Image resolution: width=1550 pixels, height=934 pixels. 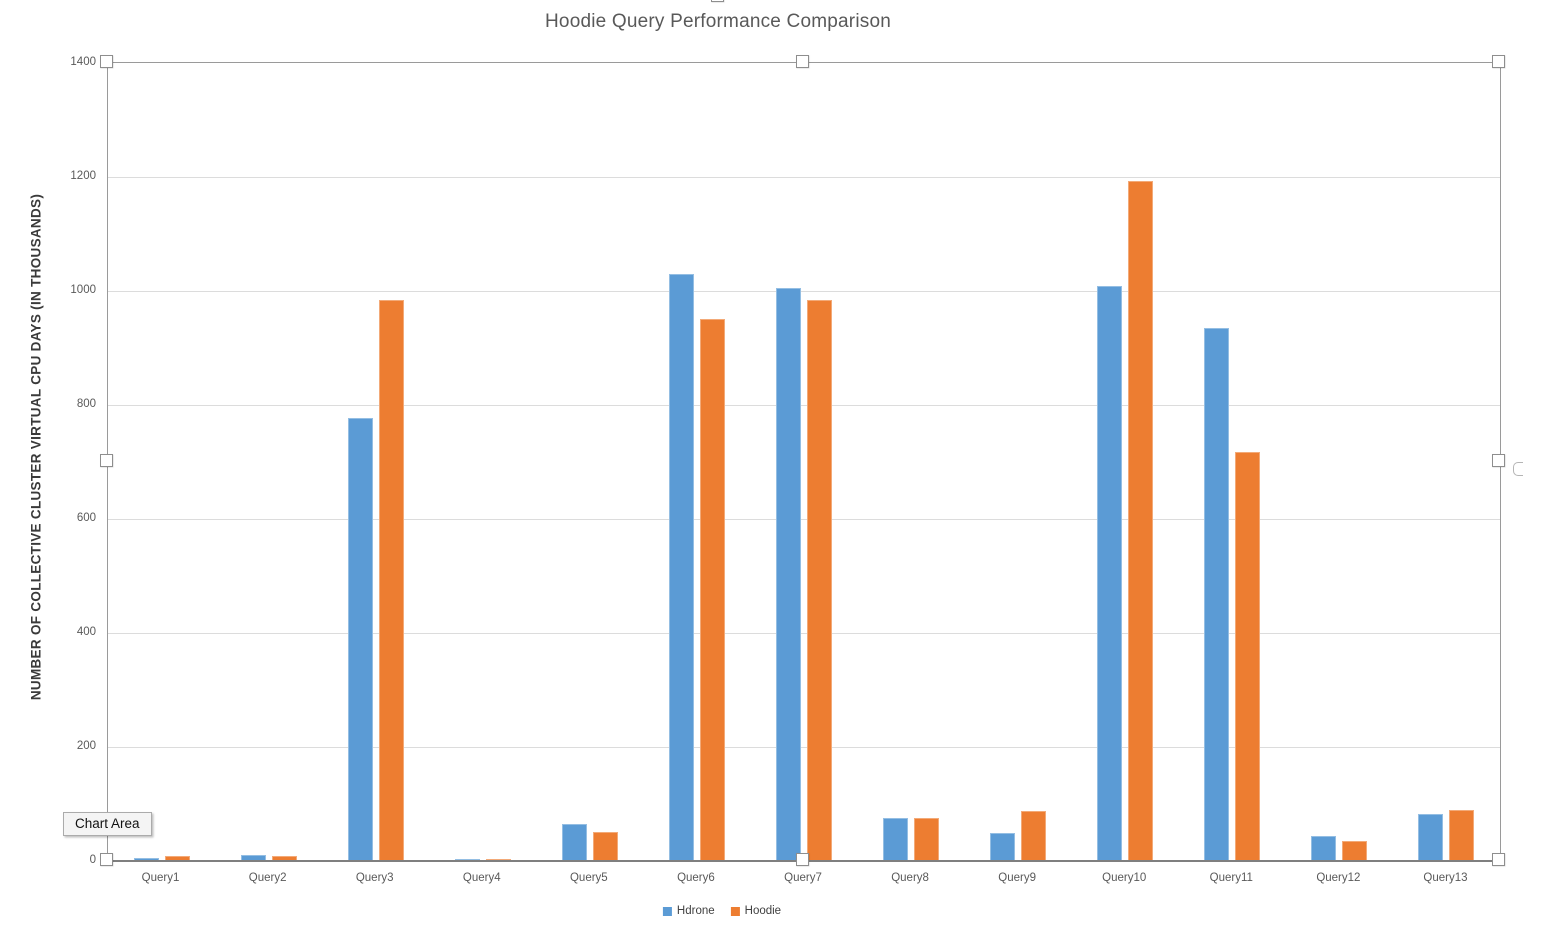 What do you see at coordinates (695, 911) in the screenshot?
I see `legend-label: Hdrone` at bounding box center [695, 911].